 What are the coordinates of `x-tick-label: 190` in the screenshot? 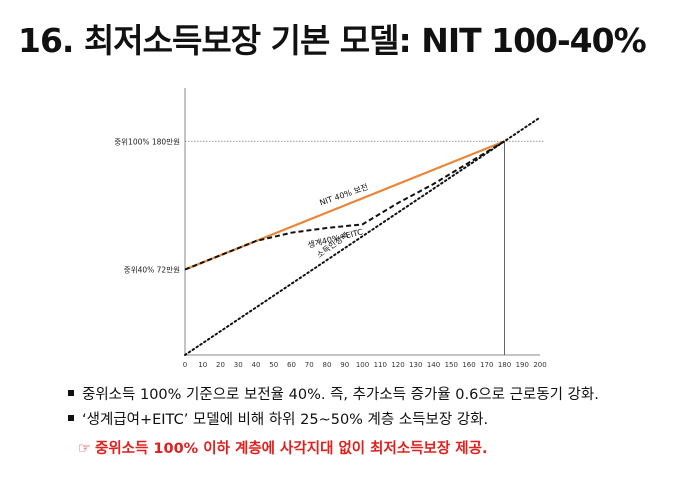 It's located at (522, 365).